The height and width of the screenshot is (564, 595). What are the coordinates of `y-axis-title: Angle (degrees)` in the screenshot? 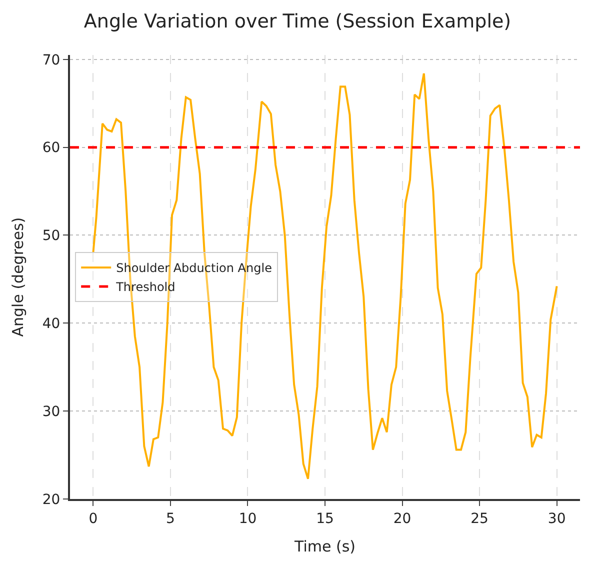 It's located at (18, 277).